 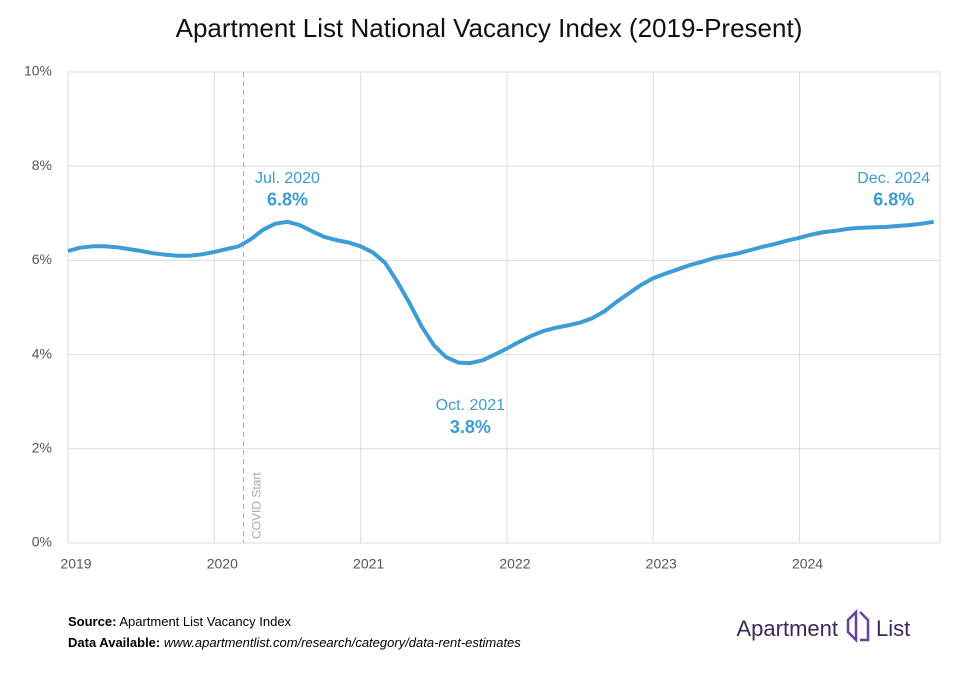 What do you see at coordinates (514, 564) in the screenshot?
I see `x-tick-label: 2022` at bounding box center [514, 564].